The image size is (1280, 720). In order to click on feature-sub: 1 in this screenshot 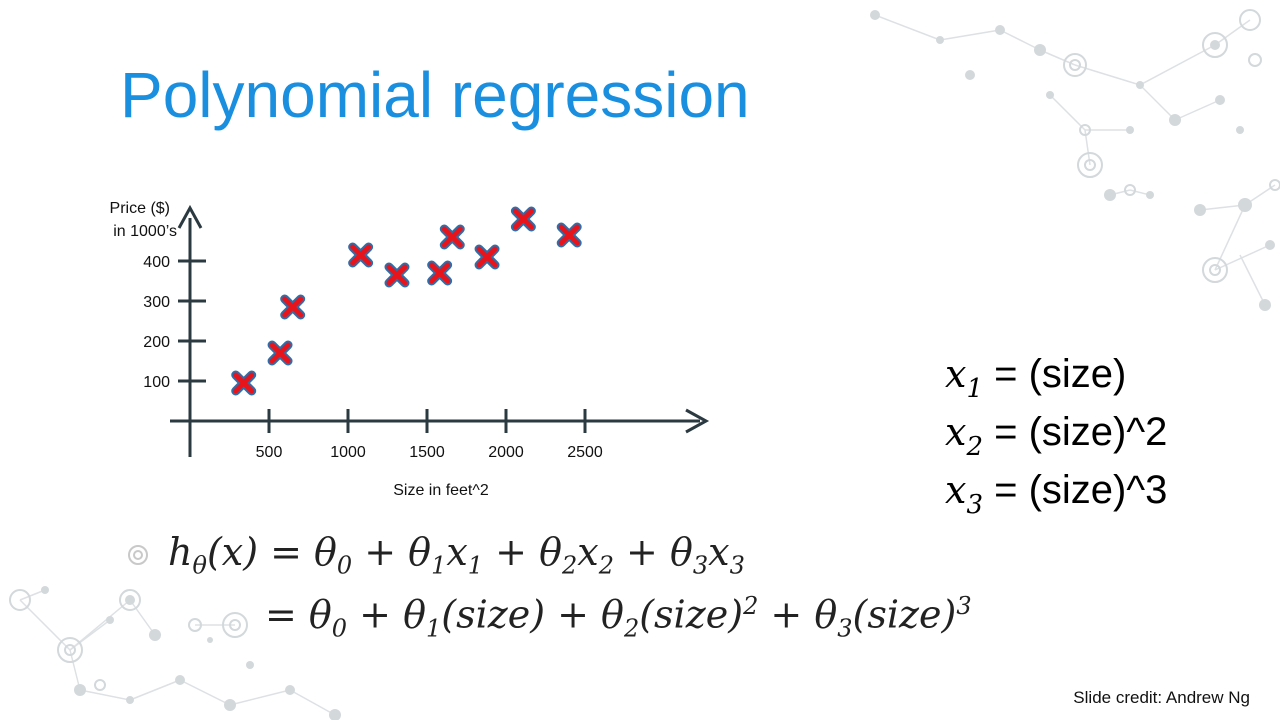, I will do `click(974, 389)`.